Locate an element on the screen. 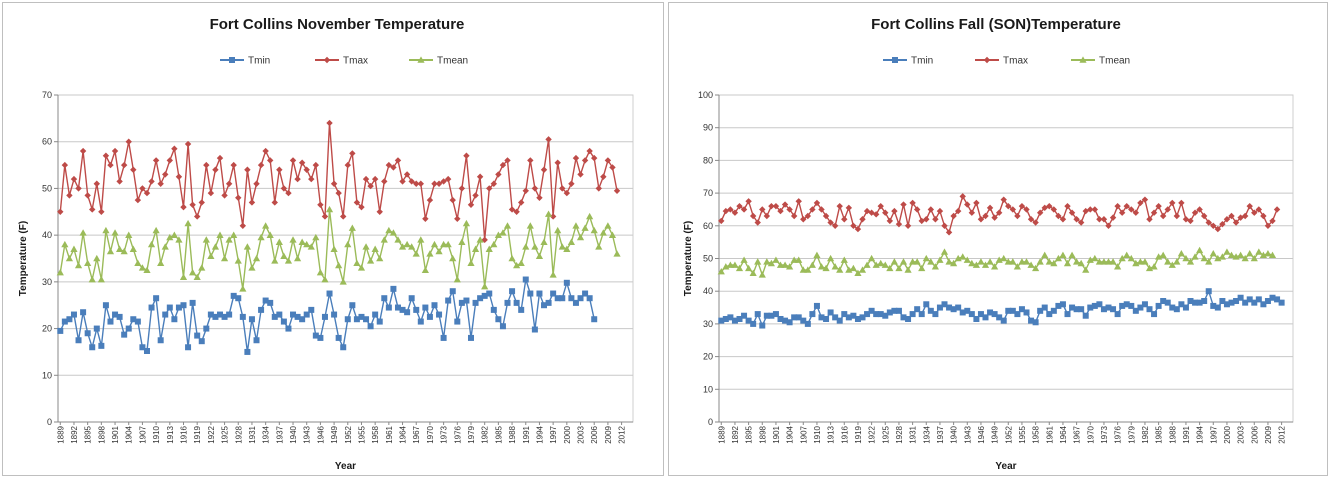  x-tick-label: 2009 is located at coordinates (608, 434).